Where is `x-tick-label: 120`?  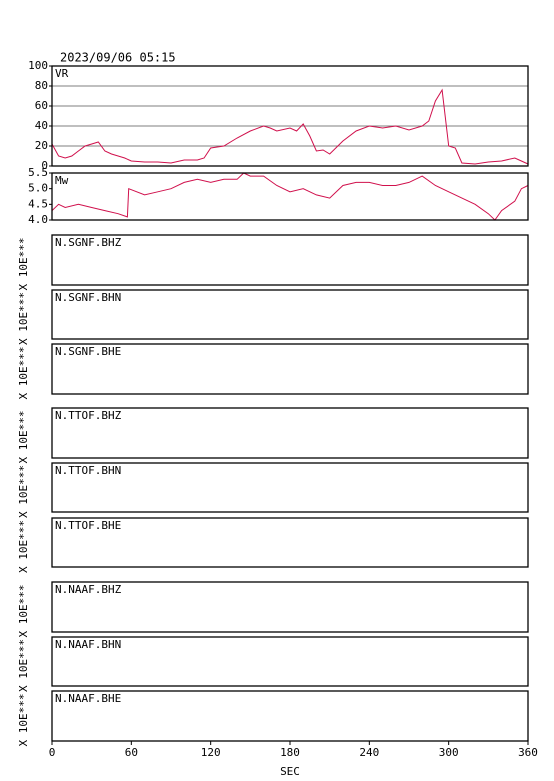 x-tick-label: 120 is located at coordinates (211, 752).